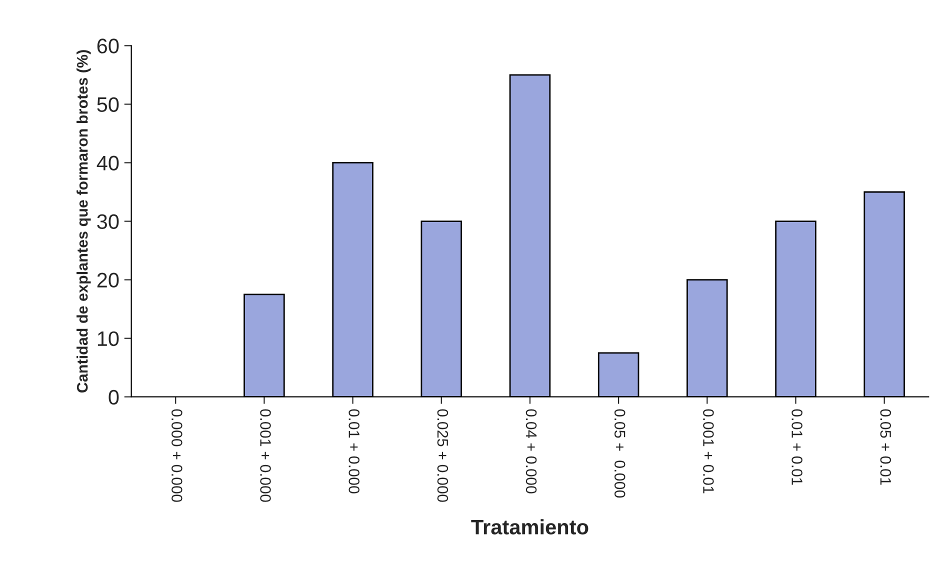  Describe the element at coordinates (708, 451) in the screenshot. I see `x-tick-label: 0.001 + 0.01` at that location.